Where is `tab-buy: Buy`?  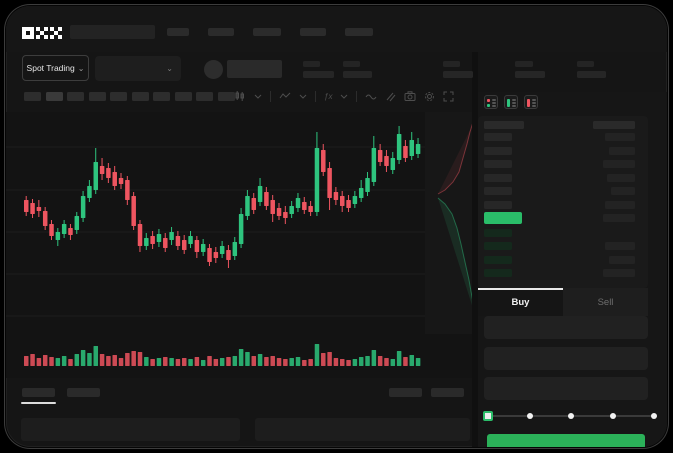
tab-buy: Buy is located at coordinates (520, 302).